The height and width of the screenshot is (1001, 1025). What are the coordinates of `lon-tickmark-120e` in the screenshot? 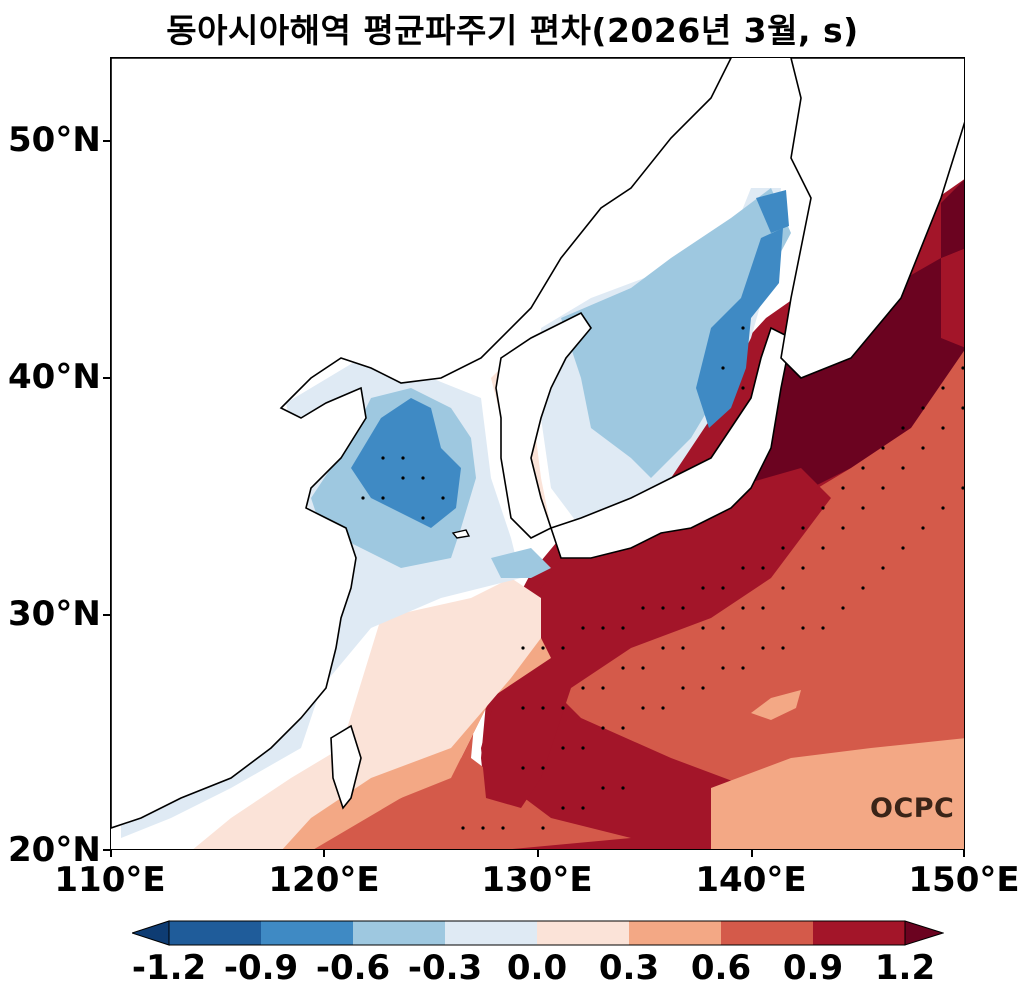 It's located at (324, 853).